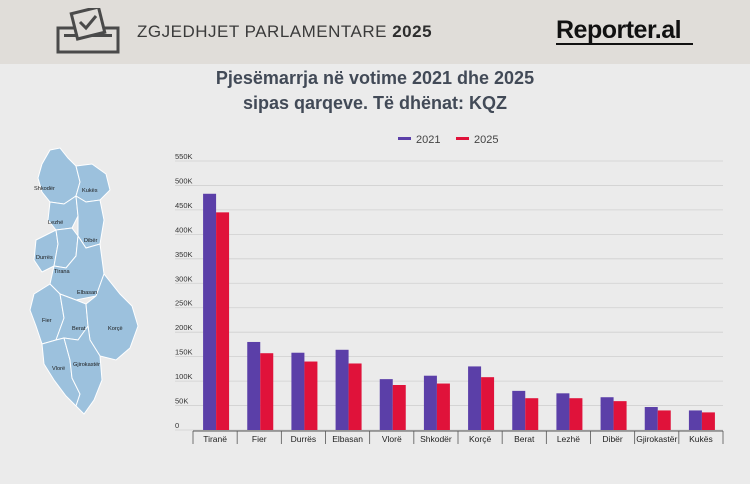  I want to click on header-bar: ZGJEDHJET PARLAMENTARE 2025 Reporter.al, so click(375, 32).